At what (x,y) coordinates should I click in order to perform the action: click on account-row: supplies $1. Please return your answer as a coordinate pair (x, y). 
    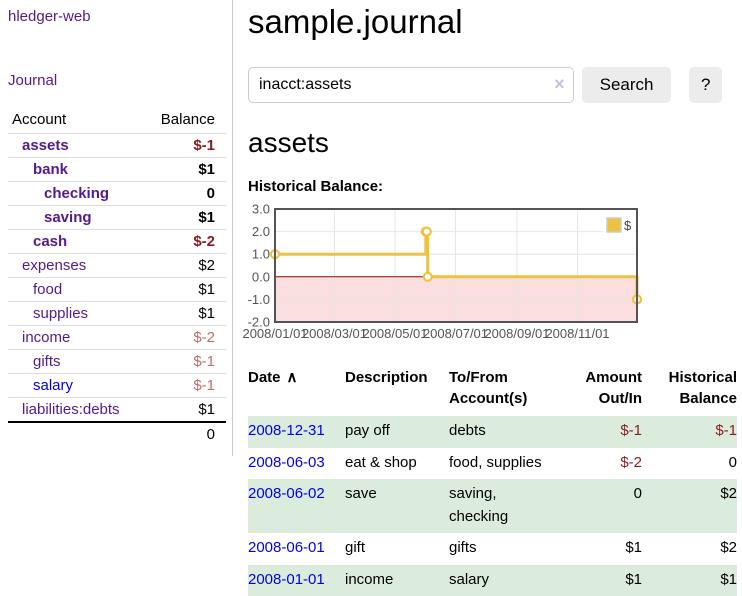
    Looking at the image, I should click on (117, 313).